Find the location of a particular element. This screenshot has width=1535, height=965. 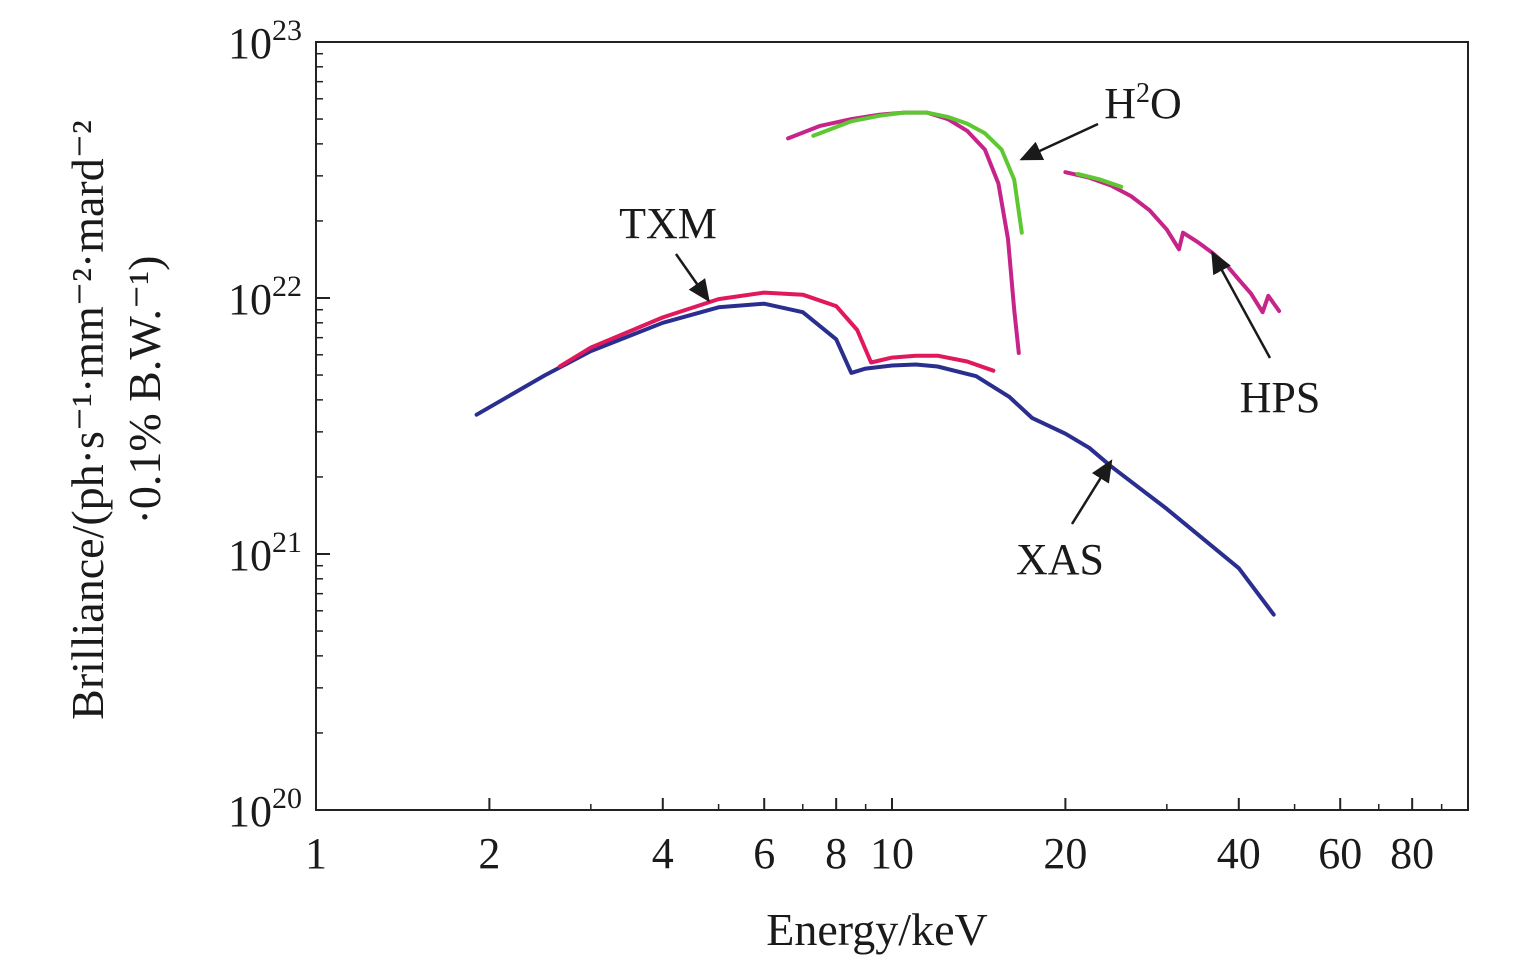

annotation-arrow-hps is located at coordinates (1241, 304).